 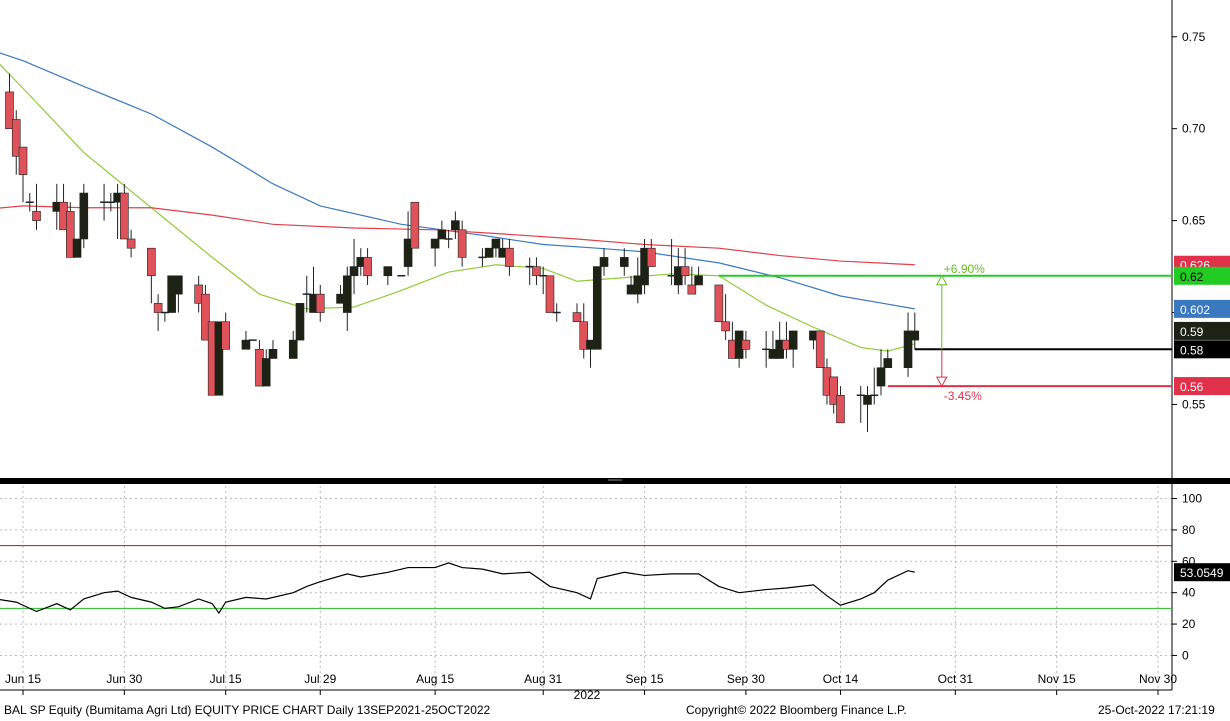 What do you see at coordinates (586, 580) in the screenshot?
I see `rsi-layer` at bounding box center [586, 580].